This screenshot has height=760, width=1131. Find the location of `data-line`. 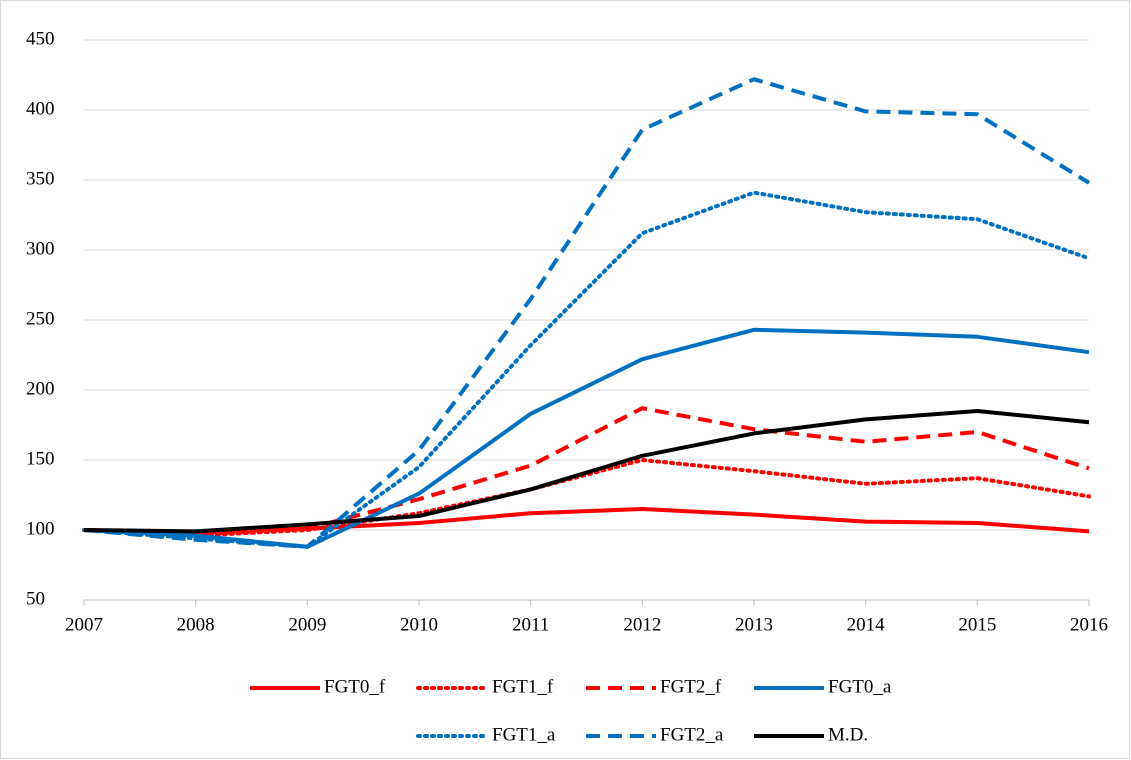

data-line is located at coordinates (586, 471).